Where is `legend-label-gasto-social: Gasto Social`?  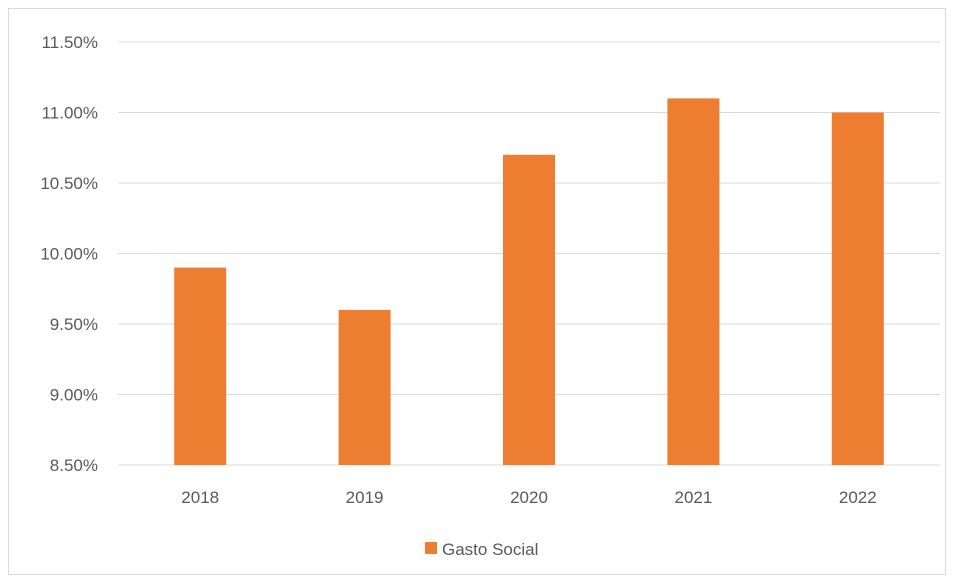 legend-label-gasto-social: Gasto Social is located at coordinates (490, 549).